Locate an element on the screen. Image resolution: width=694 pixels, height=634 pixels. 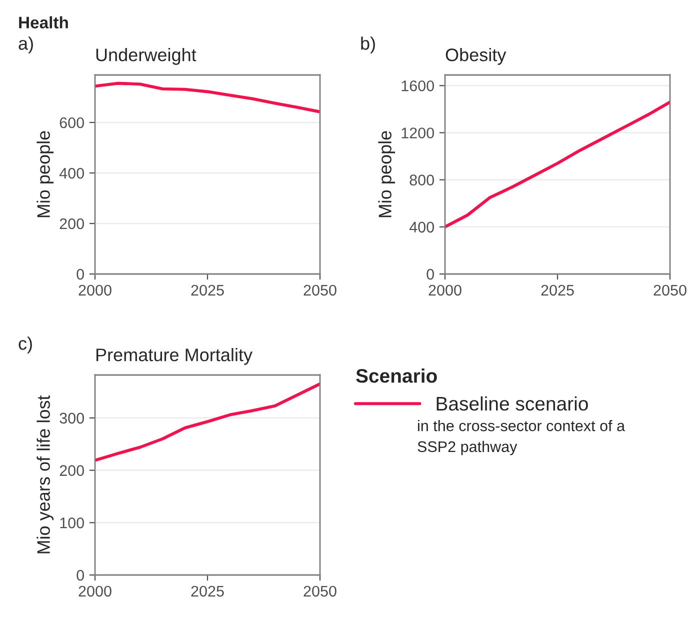
legend-label: Baseline scenario is located at coordinates (512, 403).